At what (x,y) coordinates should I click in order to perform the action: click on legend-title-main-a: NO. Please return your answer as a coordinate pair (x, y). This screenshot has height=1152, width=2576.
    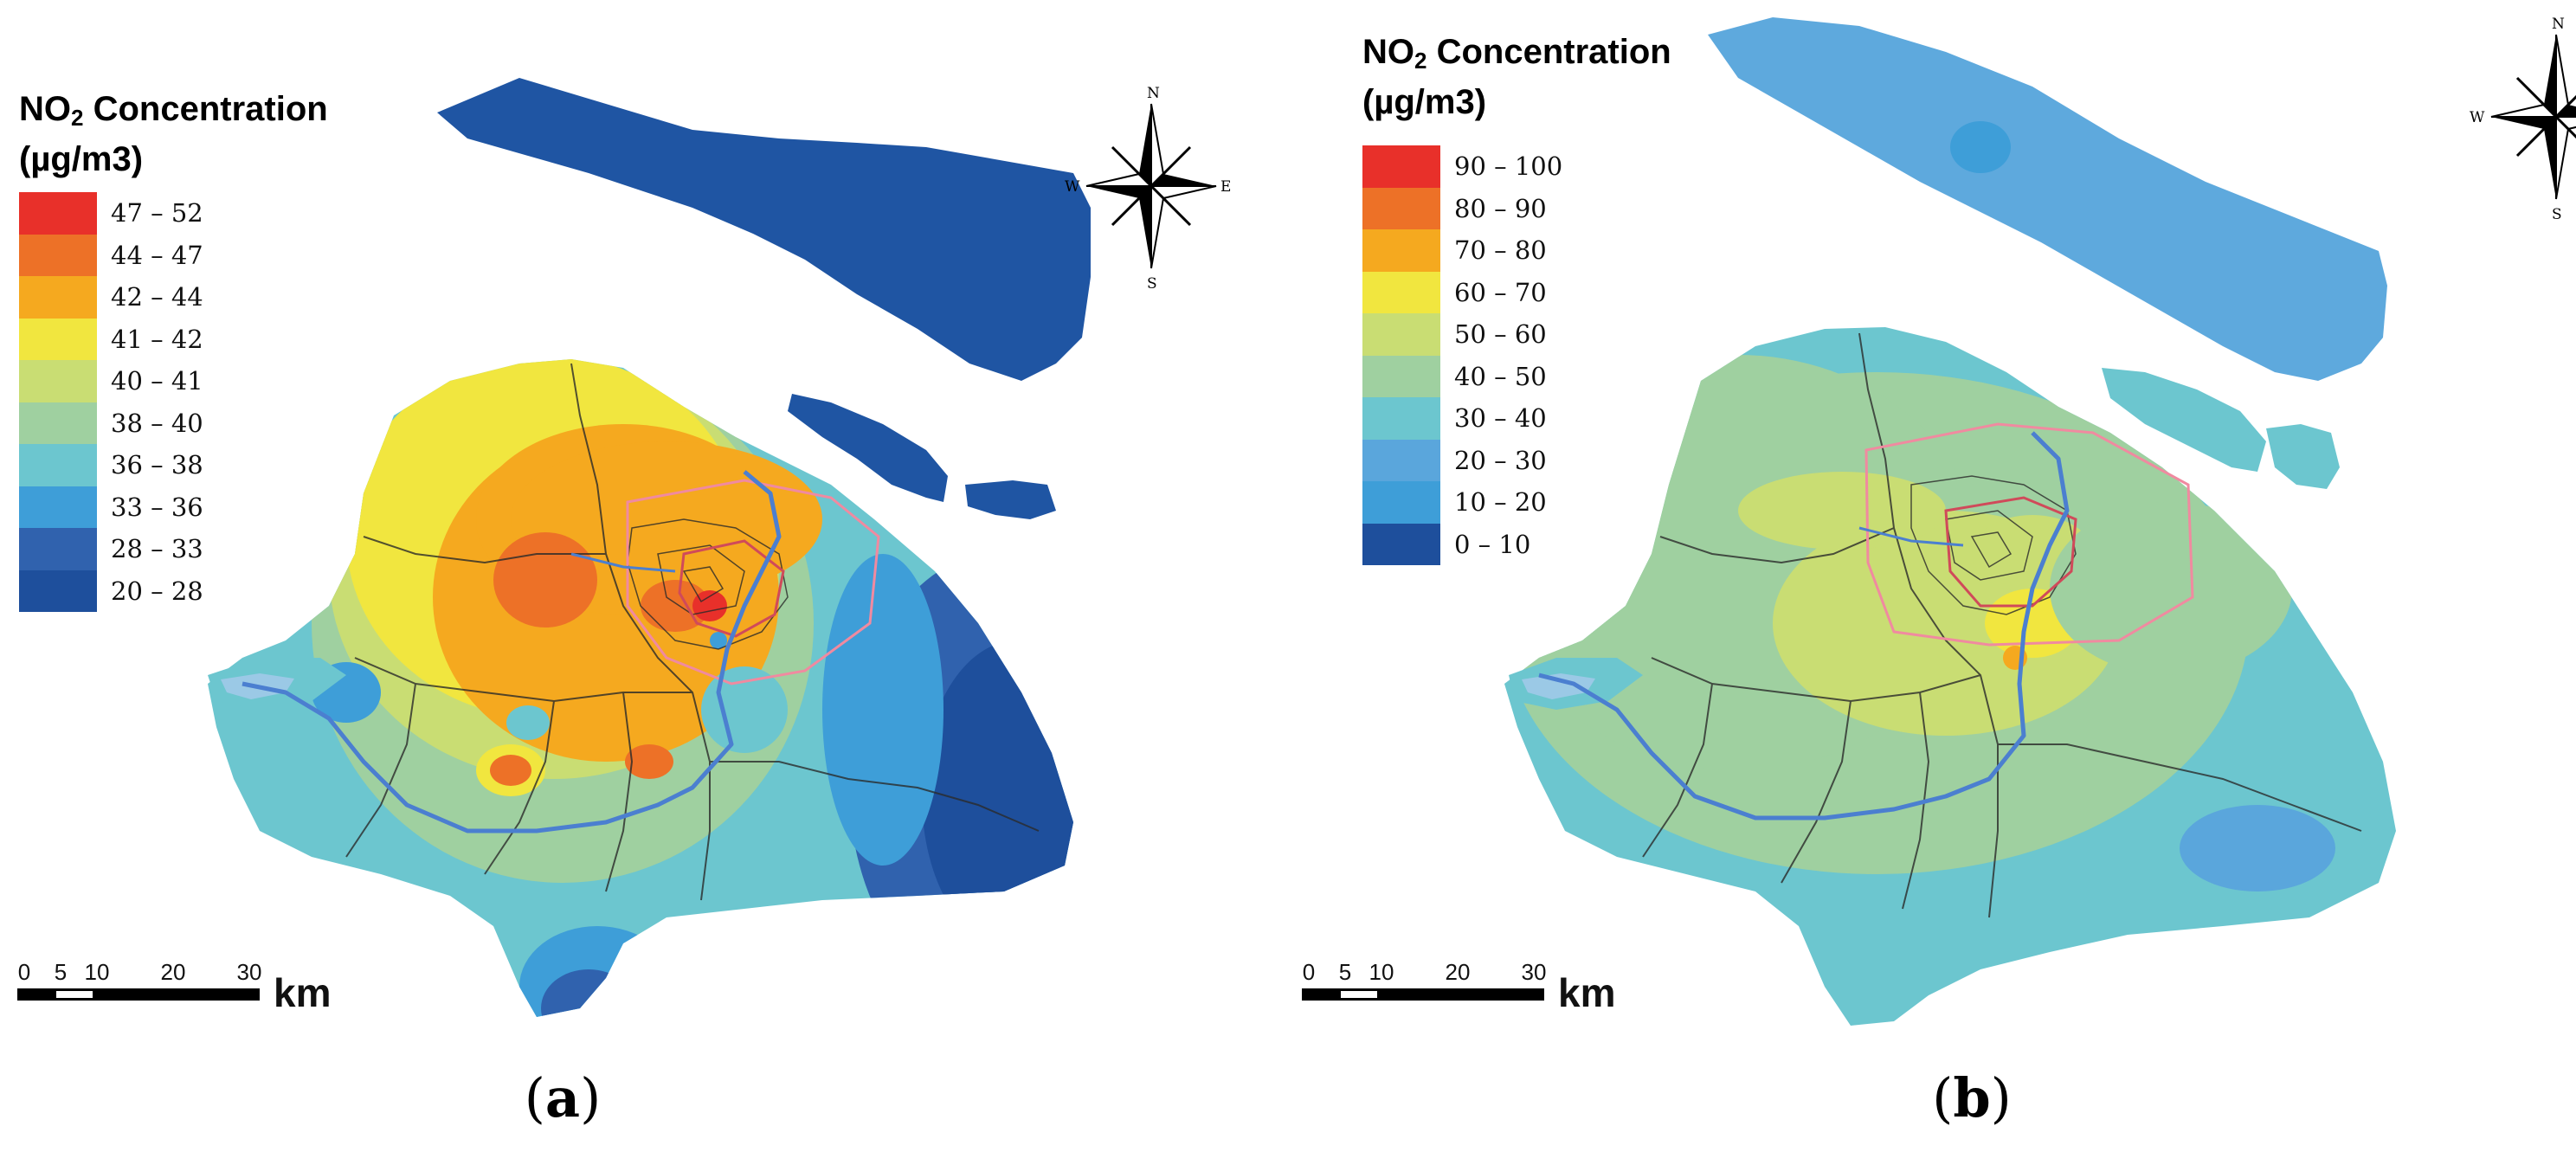
    Looking at the image, I should click on (45, 109).